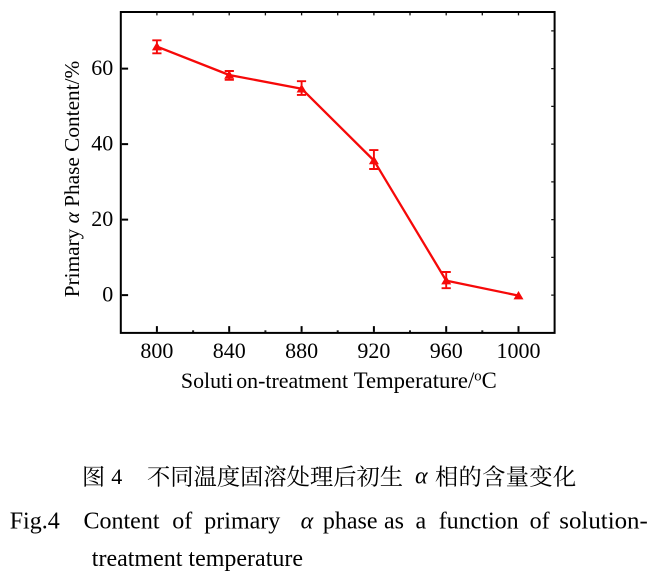 The width and height of the screenshot is (661, 582). Describe the element at coordinates (107, 293) in the screenshot. I see `svg-text: 0` at that location.